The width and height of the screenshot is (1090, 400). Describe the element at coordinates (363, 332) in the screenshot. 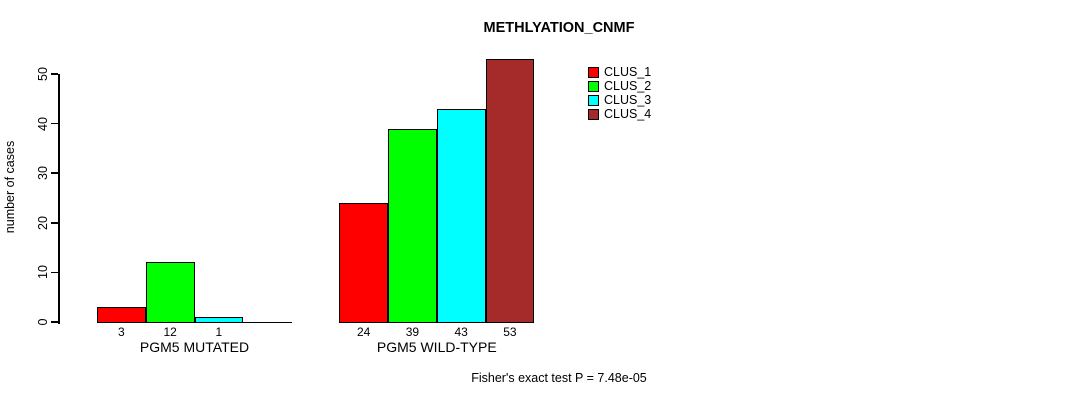

I see `bar-value-label-clus-1-pgm5-wild-type: 24` at that location.